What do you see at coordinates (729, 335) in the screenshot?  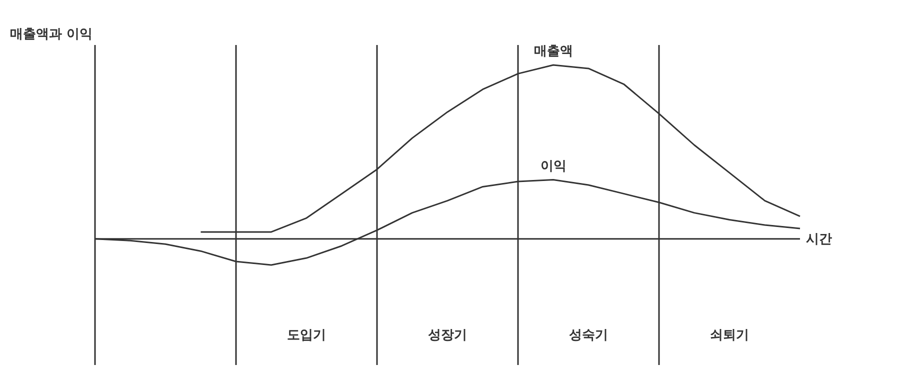 I see `text: 쇠퇴기` at bounding box center [729, 335].